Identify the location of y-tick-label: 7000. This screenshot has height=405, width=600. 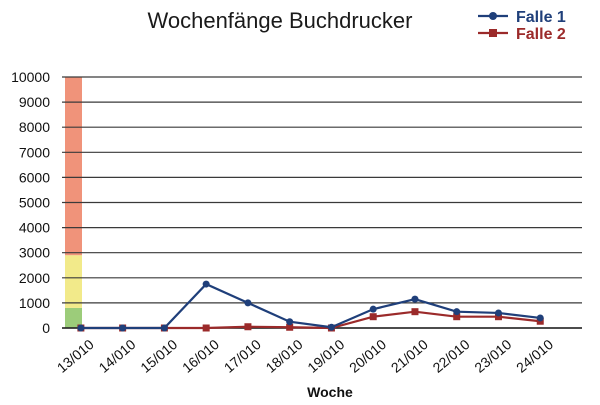
(34, 152).